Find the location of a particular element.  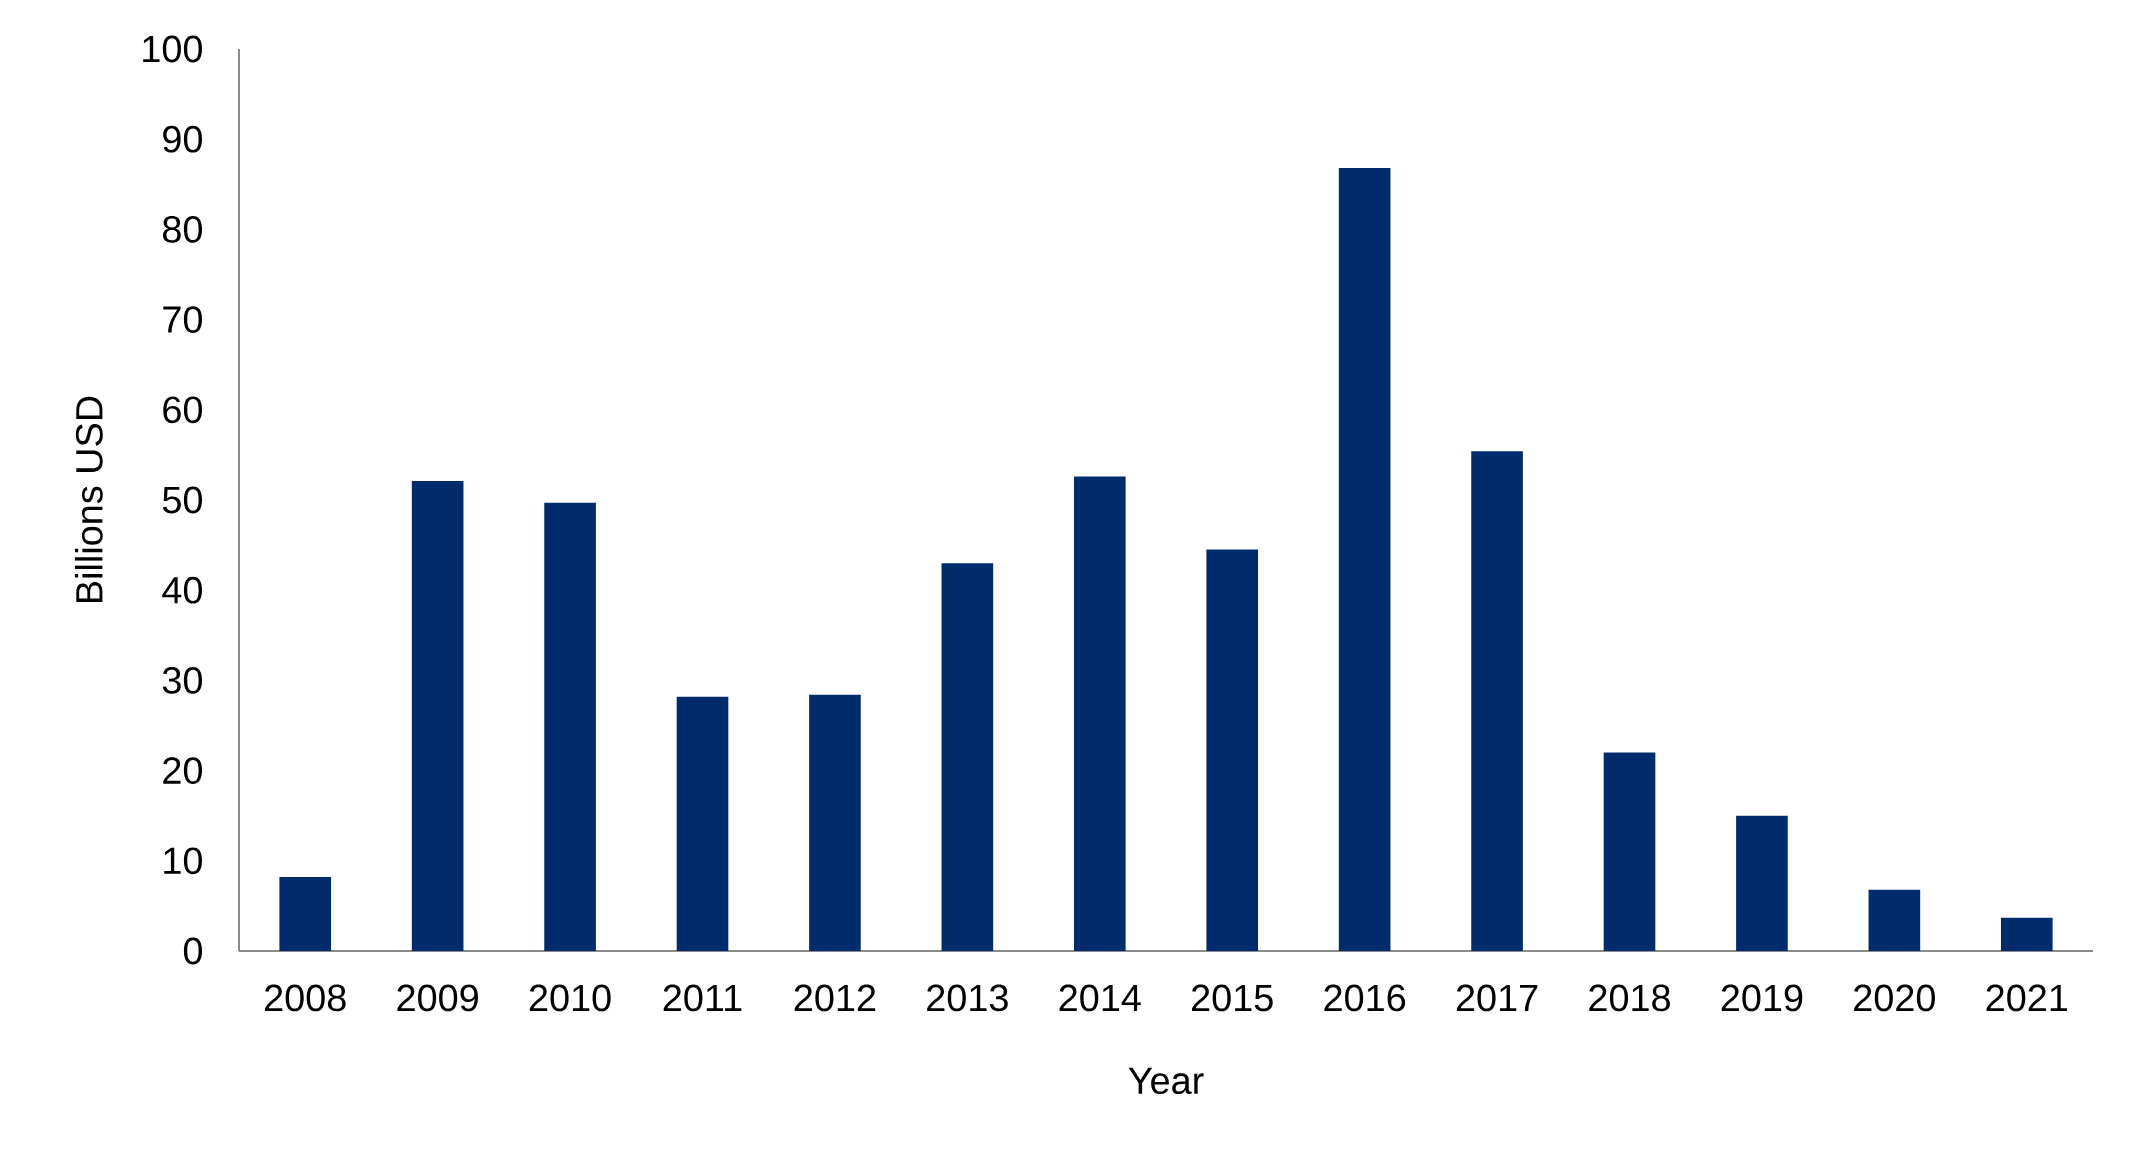

x-tick-label: 2014 is located at coordinates (1100, 998).